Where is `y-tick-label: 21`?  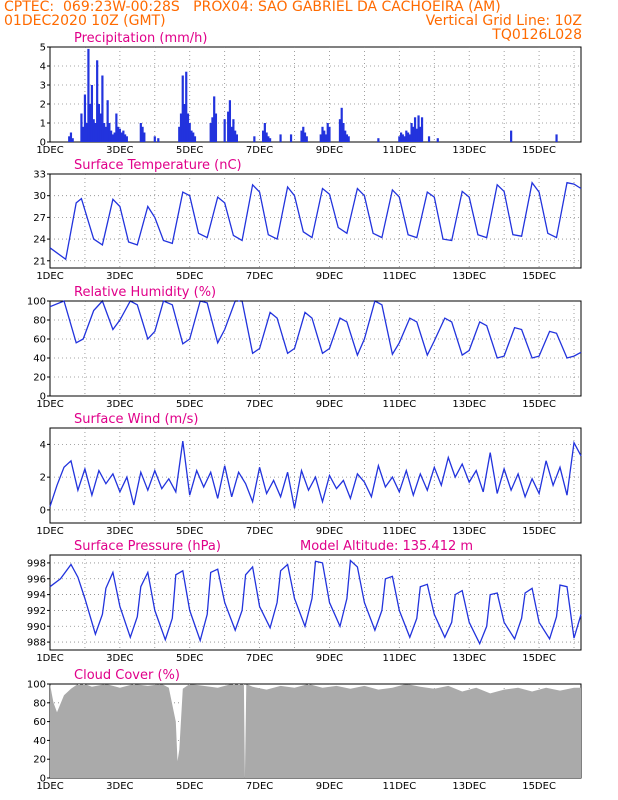 y-tick-label: 21 is located at coordinates (39, 261).